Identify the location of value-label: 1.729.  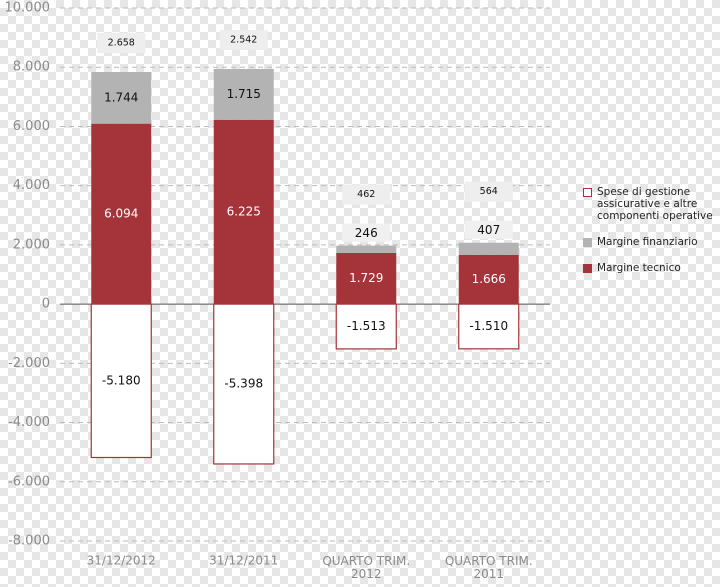
(366, 278).